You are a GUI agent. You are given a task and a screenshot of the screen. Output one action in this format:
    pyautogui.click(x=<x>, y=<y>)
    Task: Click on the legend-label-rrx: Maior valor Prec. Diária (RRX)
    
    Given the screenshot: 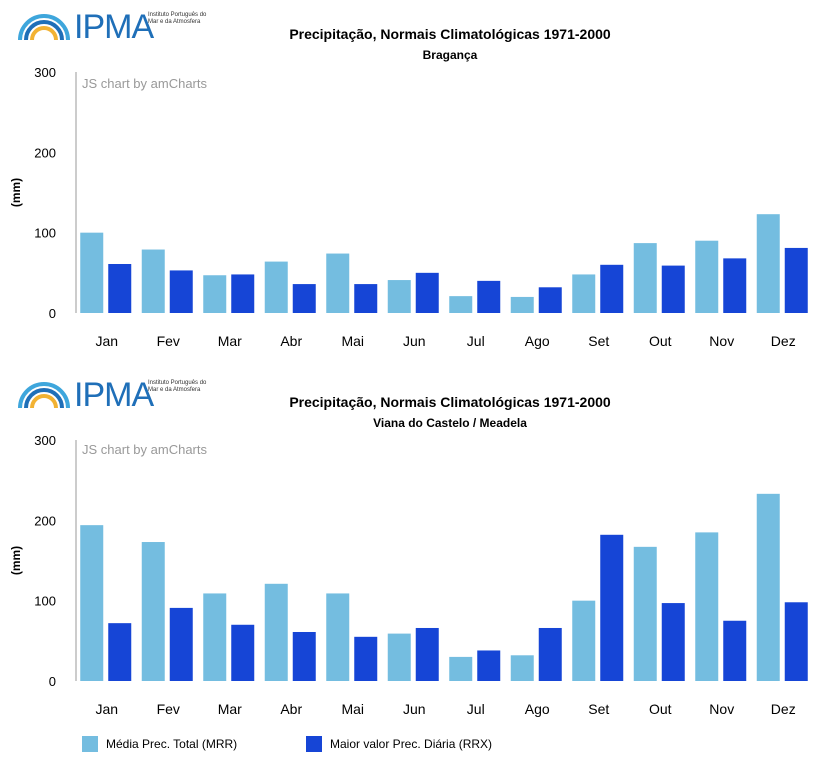 What is the action you would take?
    pyautogui.click(x=411, y=744)
    